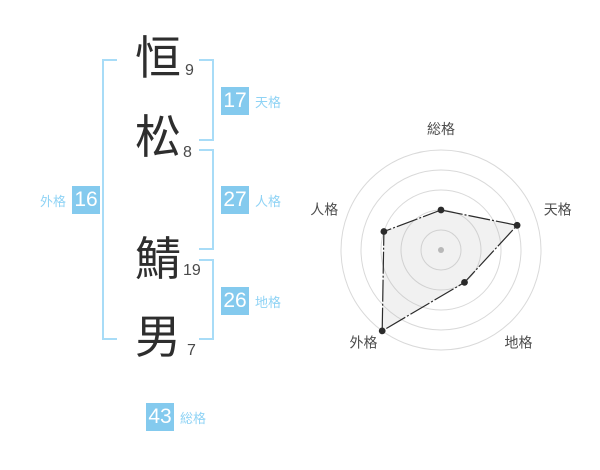  Describe the element at coordinates (251, 101) in the screenshot. I see `tenkaku-badge: 17 天格` at that location.